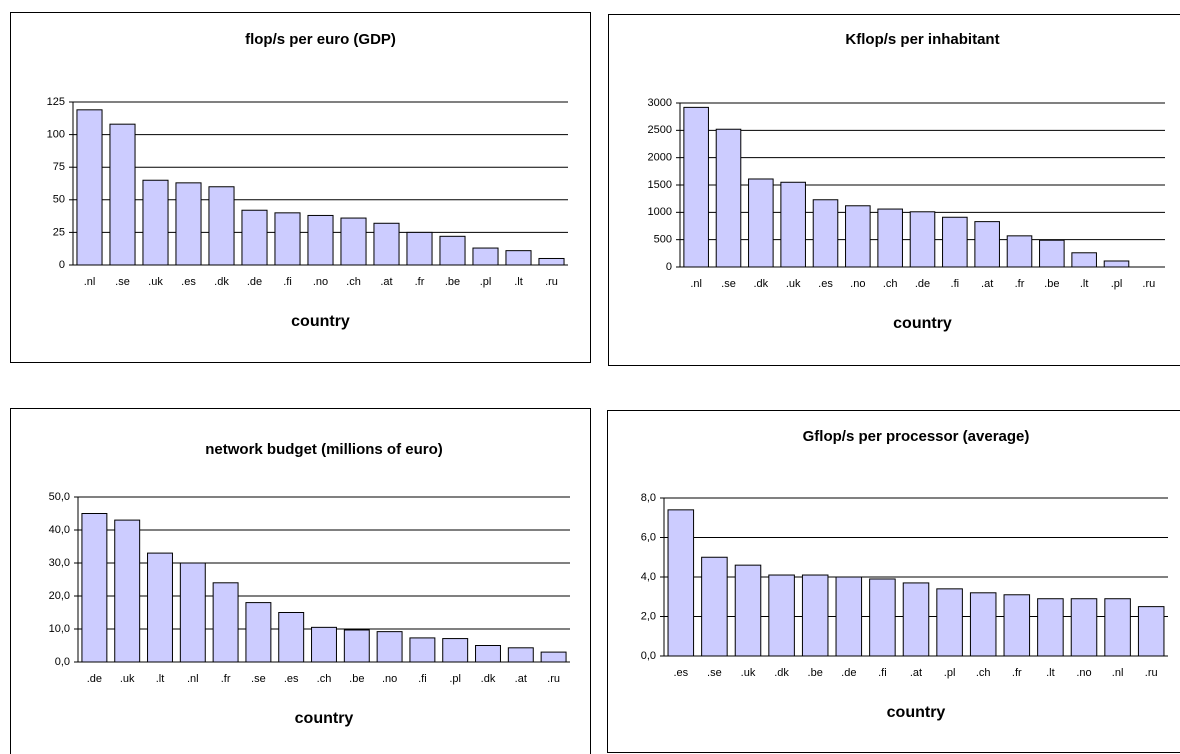 This screenshot has width=1180, height=754. What do you see at coordinates (660, 130) in the screenshot?
I see `y-tick-label: 2500` at bounding box center [660, 130].